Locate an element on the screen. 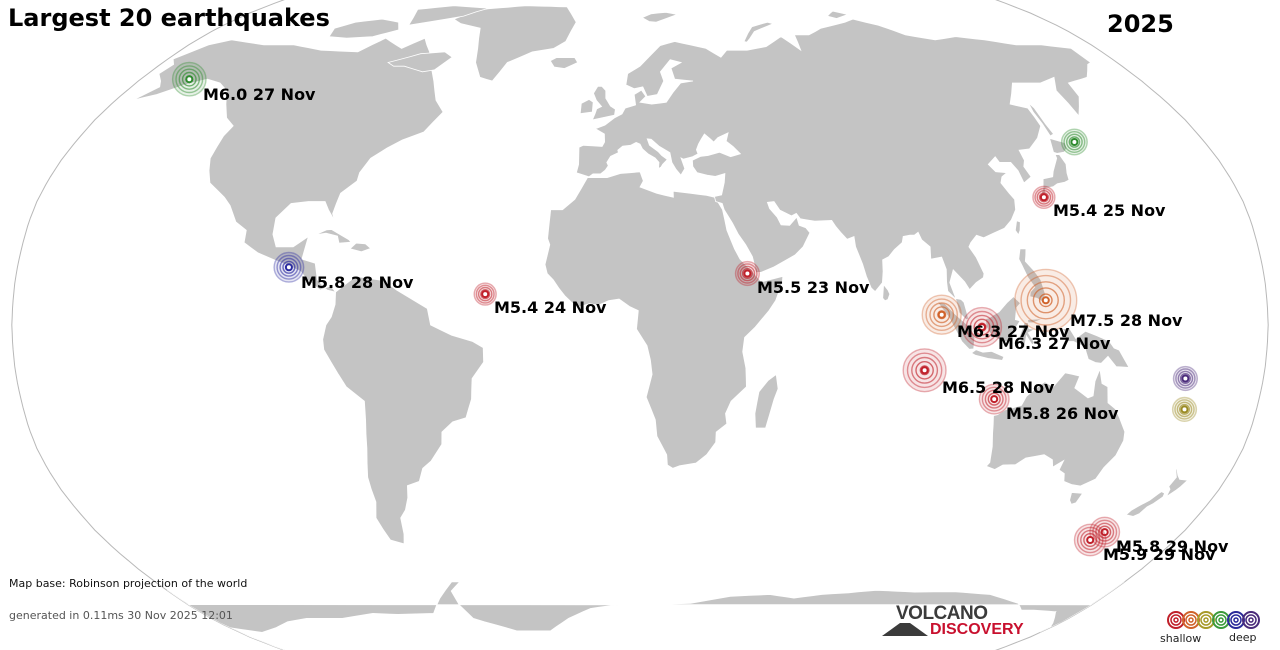 Image resolution: width=1280 pixels, height=650 pixels. land-borneo is located at coordinates (1003, 319).